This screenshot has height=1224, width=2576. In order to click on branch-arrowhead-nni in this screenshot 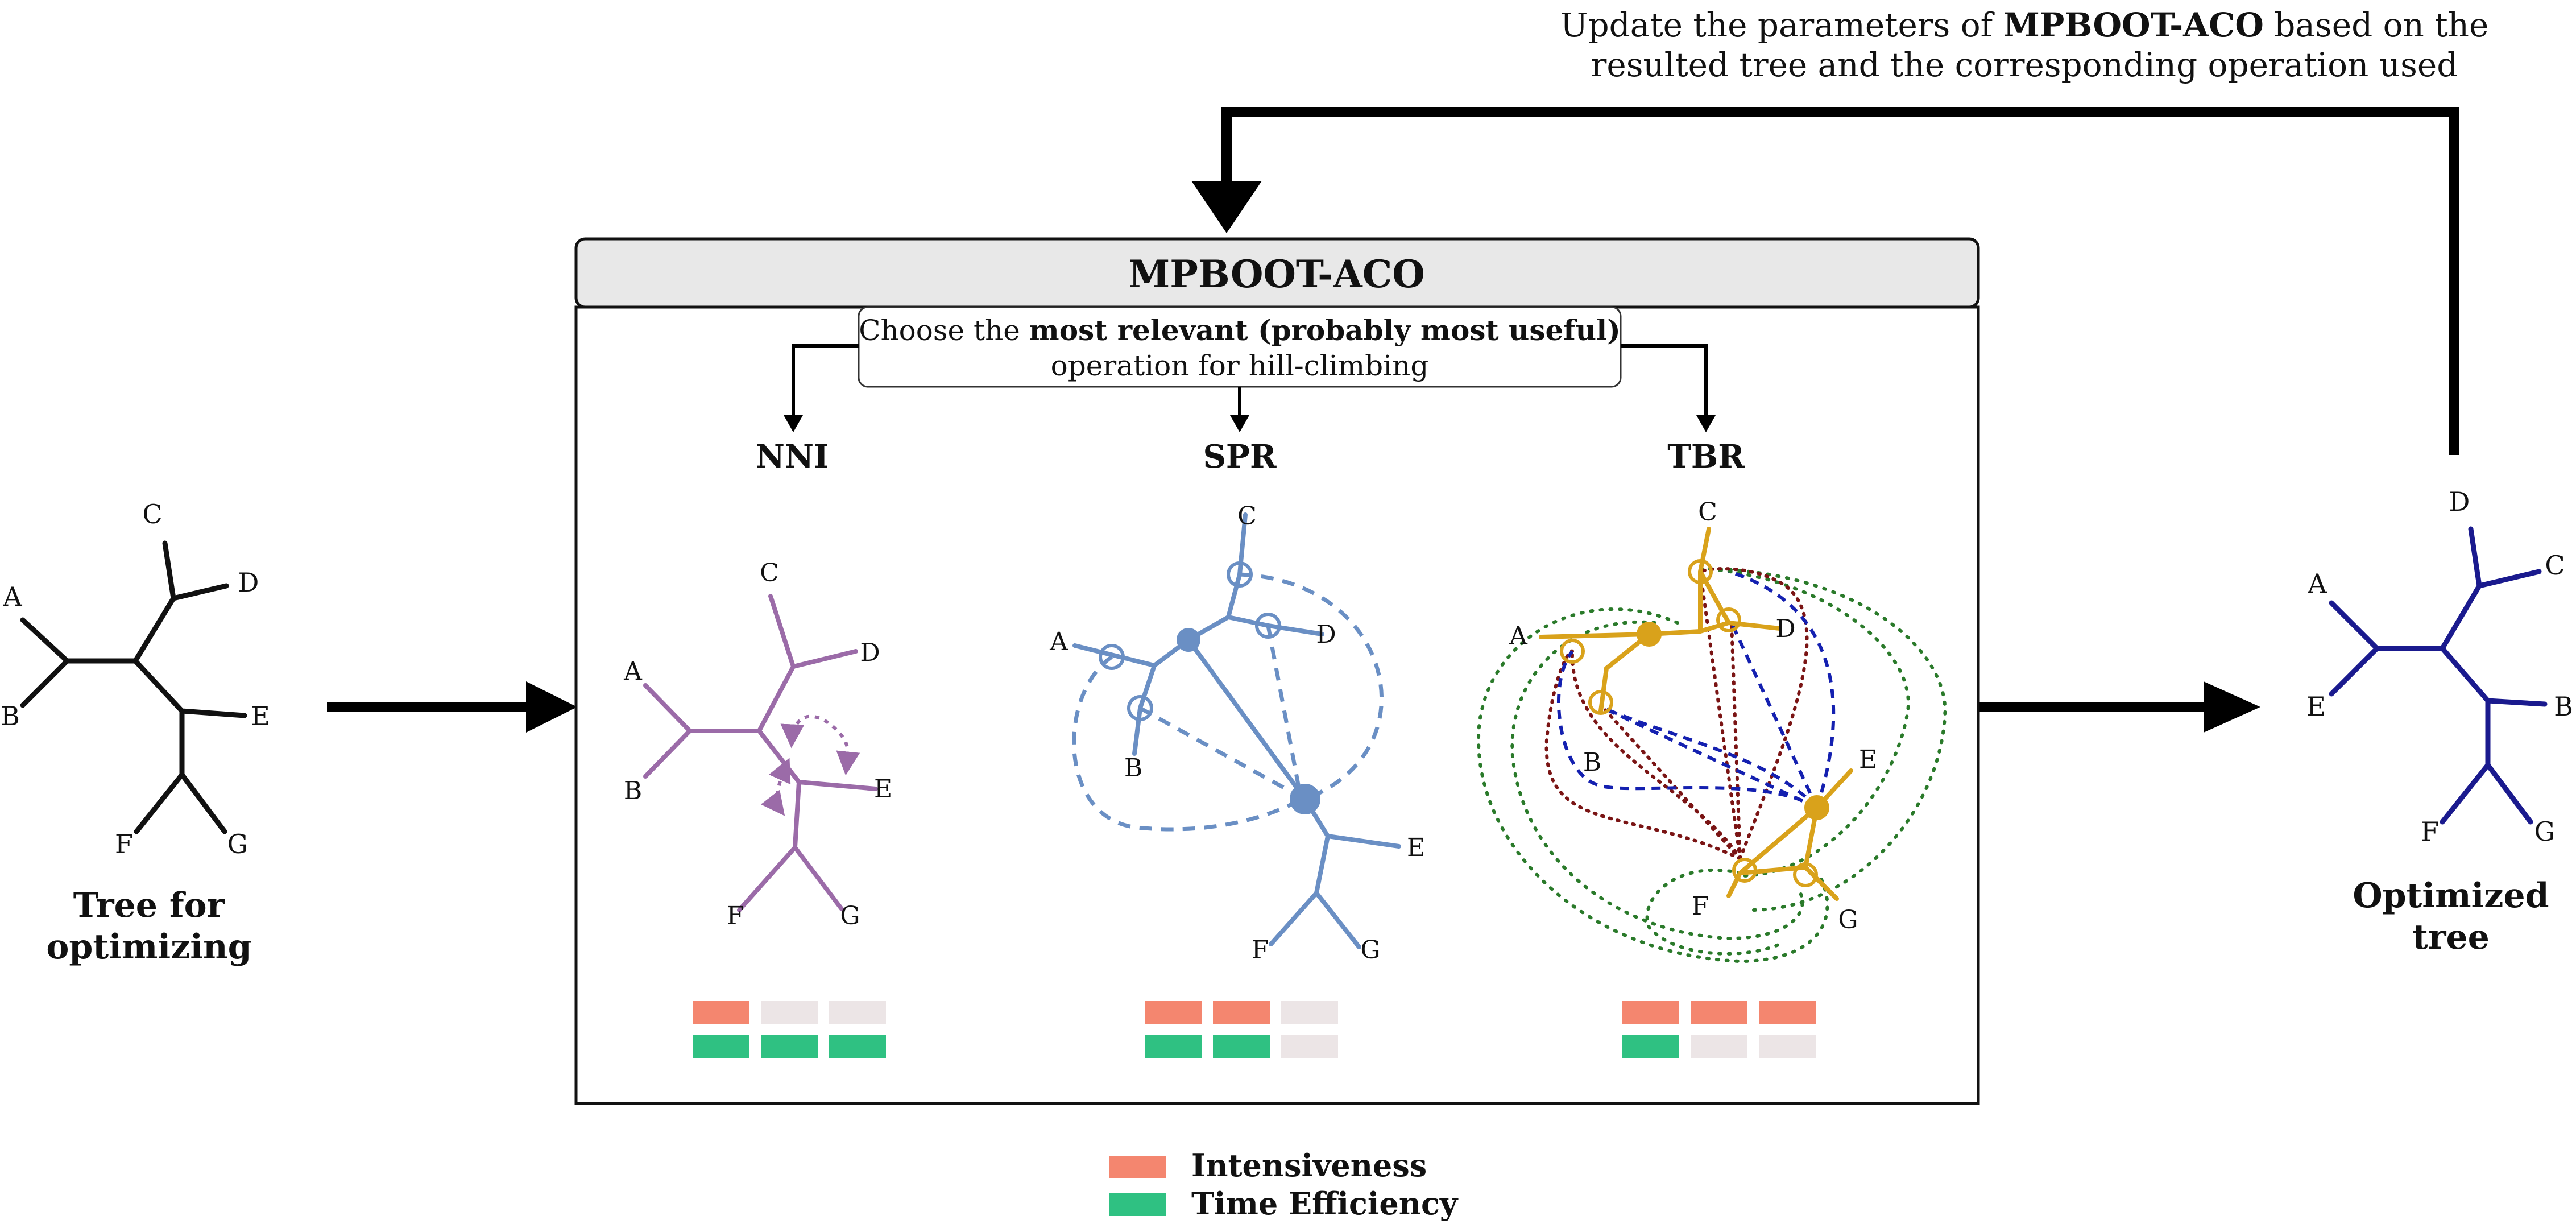, I will do `click(793, 423)`.